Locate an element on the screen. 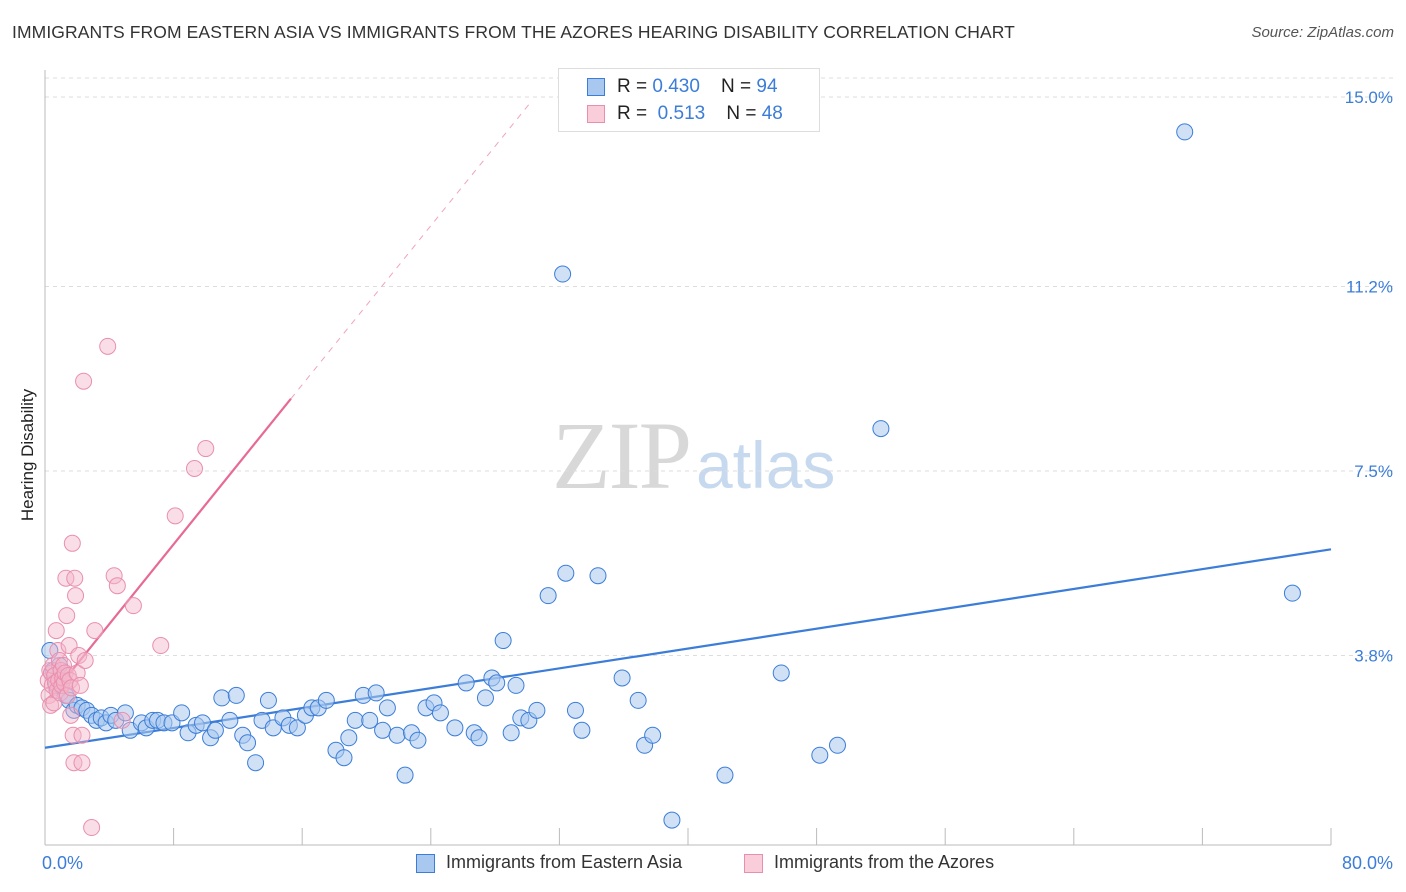 This screenshot has width=1406, height=892. watermark-zip: ZIP is located at coordinates (622, 455).